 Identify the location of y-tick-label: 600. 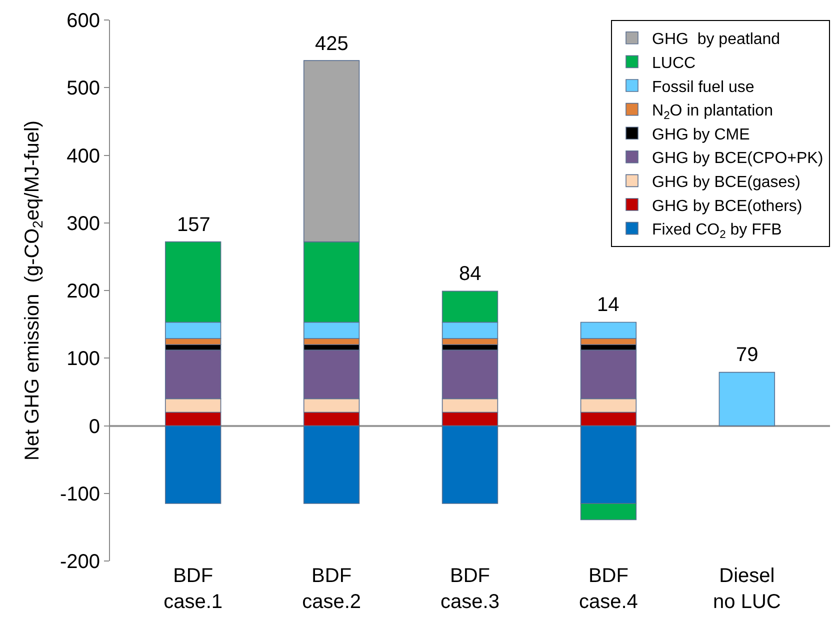
(83, 21).